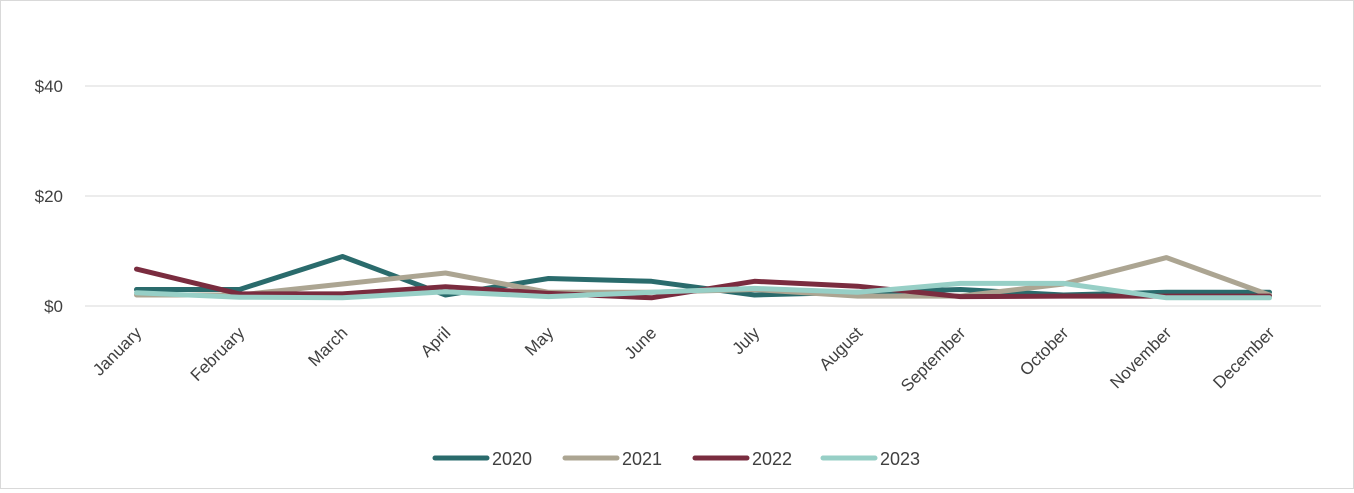 The image size is (1354, 493). What do you see at coordinates (327, 346) in the screenshot?
I see `x-tick-label: March` at bounding box center [327, 346].